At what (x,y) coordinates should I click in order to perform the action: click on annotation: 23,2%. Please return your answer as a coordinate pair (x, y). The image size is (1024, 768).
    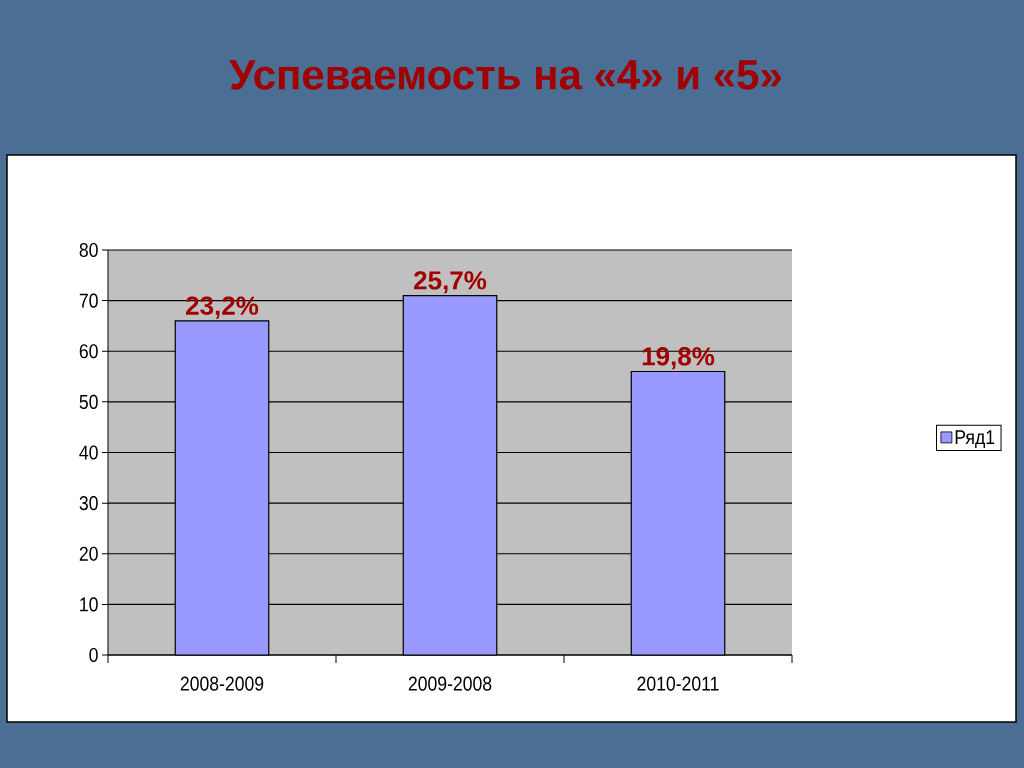
    Looking at the image, I should click on (222, 307).